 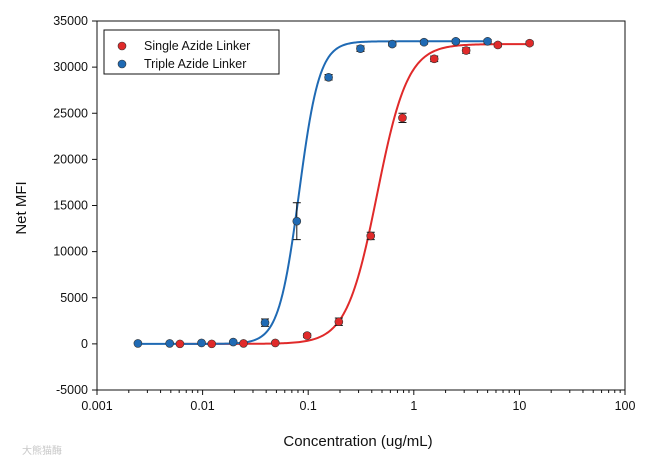 What do you see at coordinates (625, 406) in the screenshot?
I see `x-tick-label: 100` at bounding box center [625, 406].